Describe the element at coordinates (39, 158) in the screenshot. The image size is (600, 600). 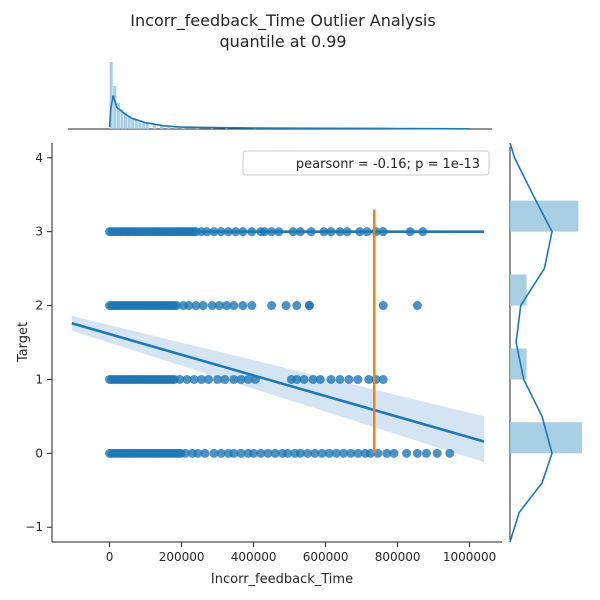
I see `y-tick-label: 4` at that location.